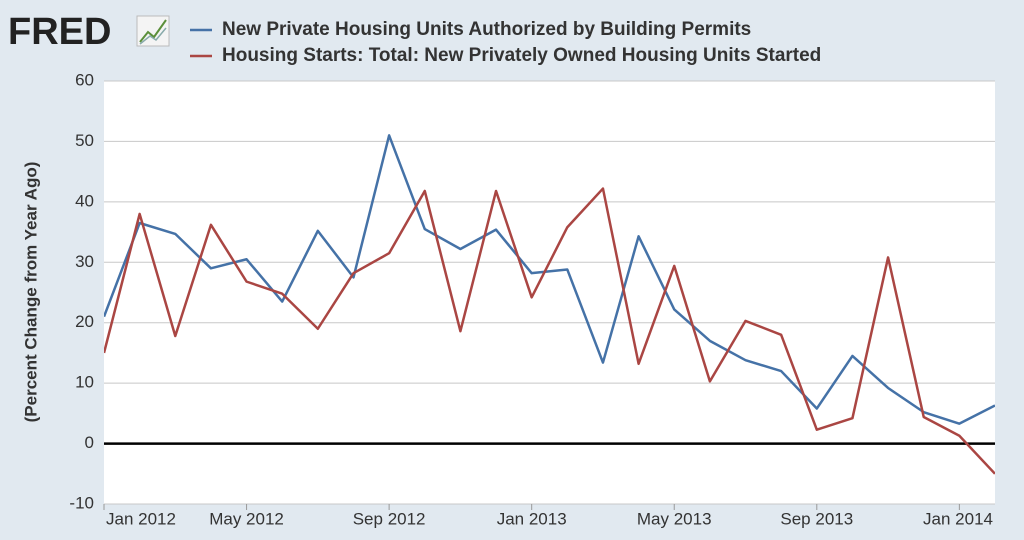 This screenshot has width=1024, height=540. What do you see at coordinates (89, 442) in the screenshot?
I see `y-tick-label: 0` at bounding box center [89, 442].